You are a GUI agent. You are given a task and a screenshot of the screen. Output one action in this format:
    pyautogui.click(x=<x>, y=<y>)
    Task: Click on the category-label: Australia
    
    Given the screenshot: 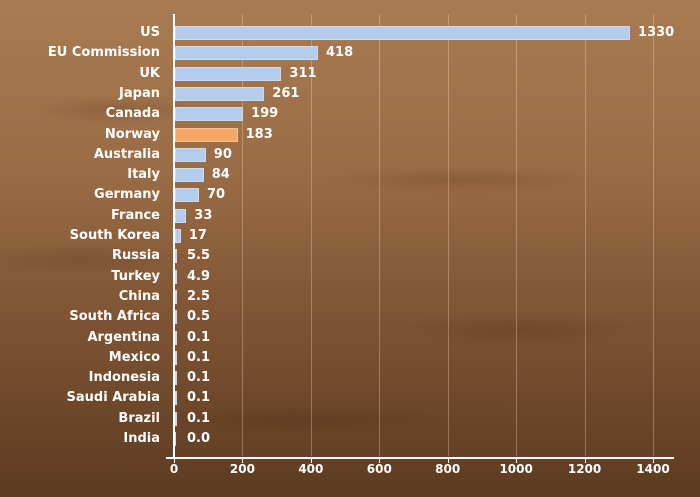 What is the action you would take?
    pyautogui.click(x=126, y=154)
    